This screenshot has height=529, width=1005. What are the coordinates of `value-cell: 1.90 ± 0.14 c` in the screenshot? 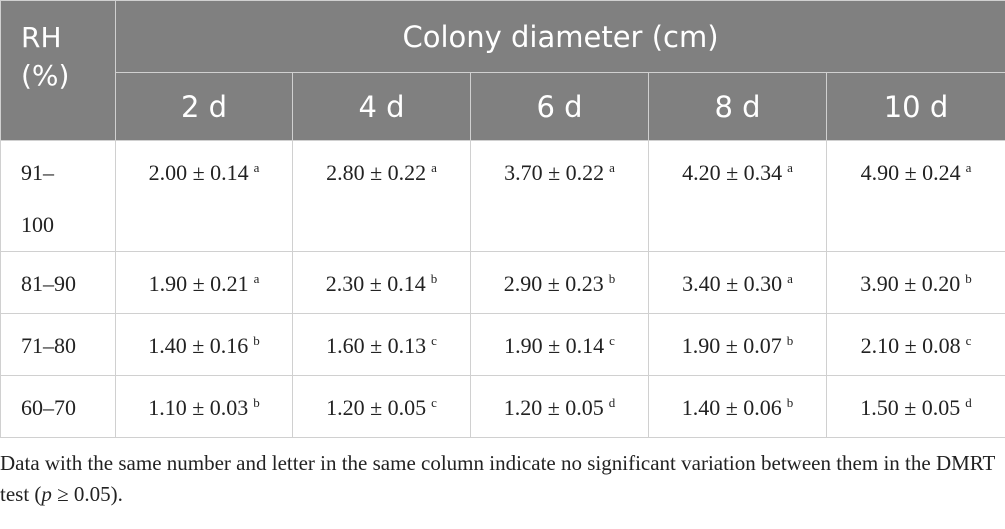 It's located at (559, 344).